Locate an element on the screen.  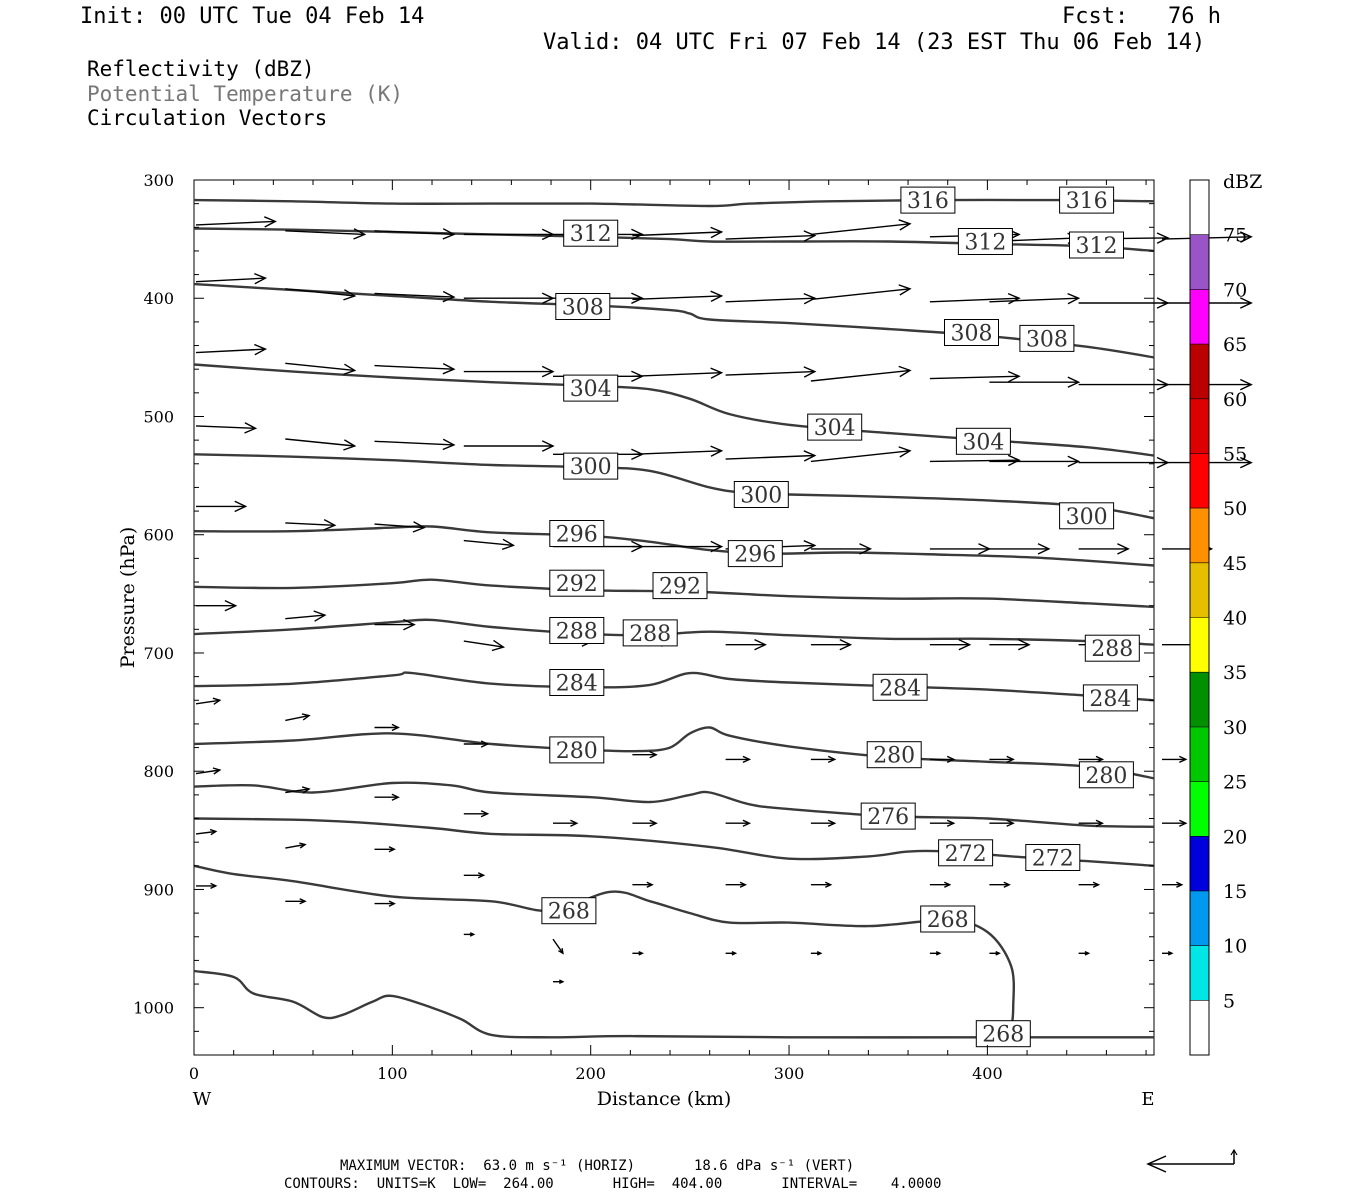
forecast-hour: Fcst: 76 h is located at coordinates (1141, 16).